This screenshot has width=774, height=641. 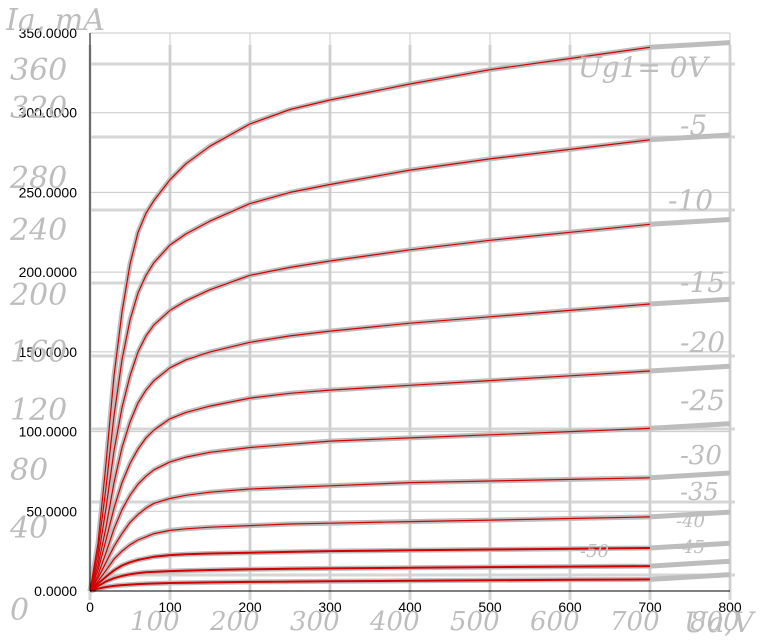 What do you see at coordinates (555, 622) in the screenshot?
I see `scan-x-tick: 600` at bounding box center [555, 622].